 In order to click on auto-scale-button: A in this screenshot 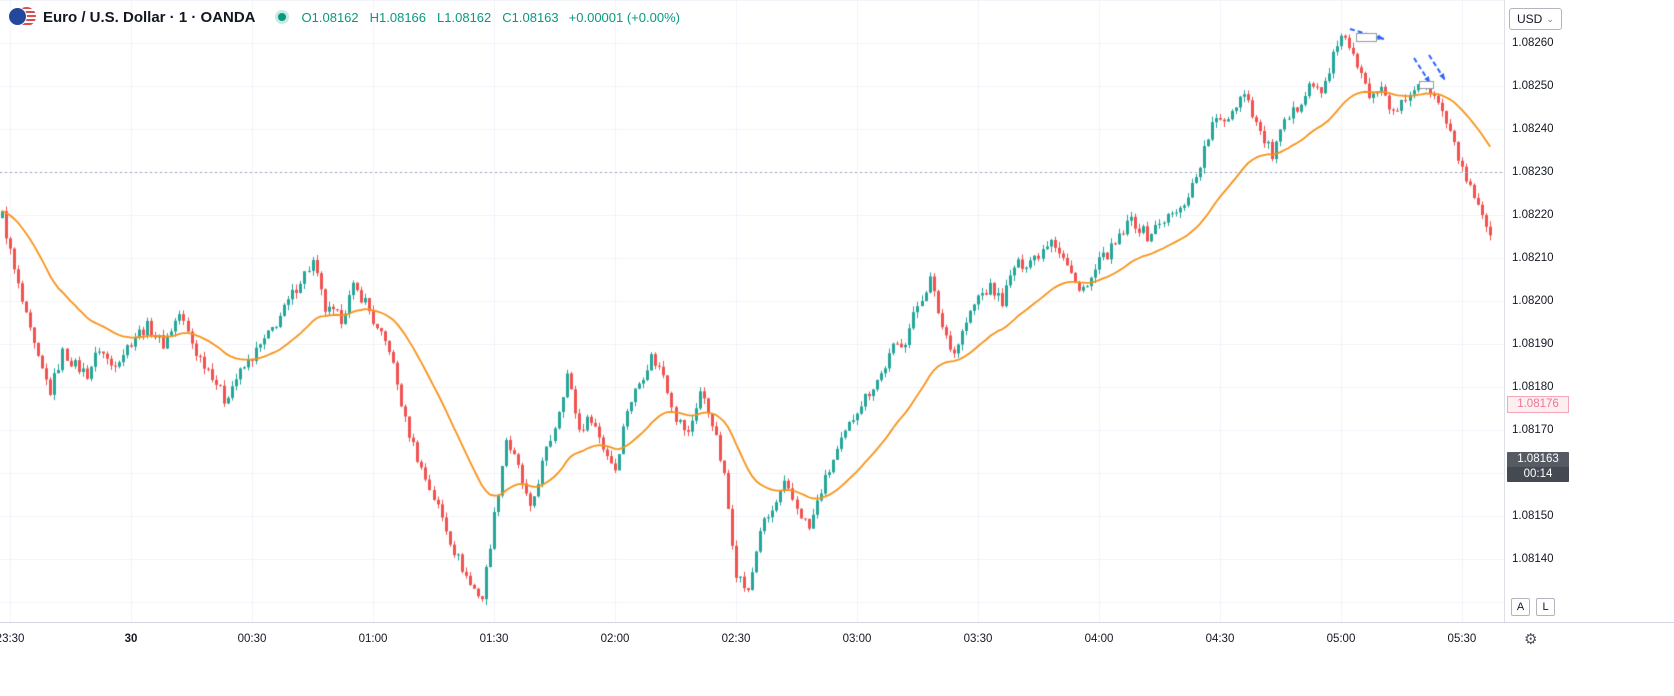, I will do `click(1520, 607)`.